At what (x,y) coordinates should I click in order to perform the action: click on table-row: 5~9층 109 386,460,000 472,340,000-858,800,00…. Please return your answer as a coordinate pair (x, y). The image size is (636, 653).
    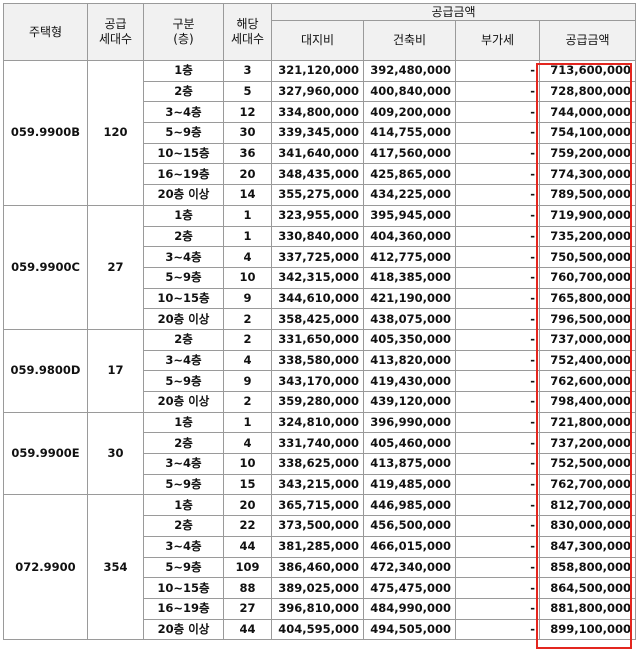
    Looking at the image, I should click on (320, 567).